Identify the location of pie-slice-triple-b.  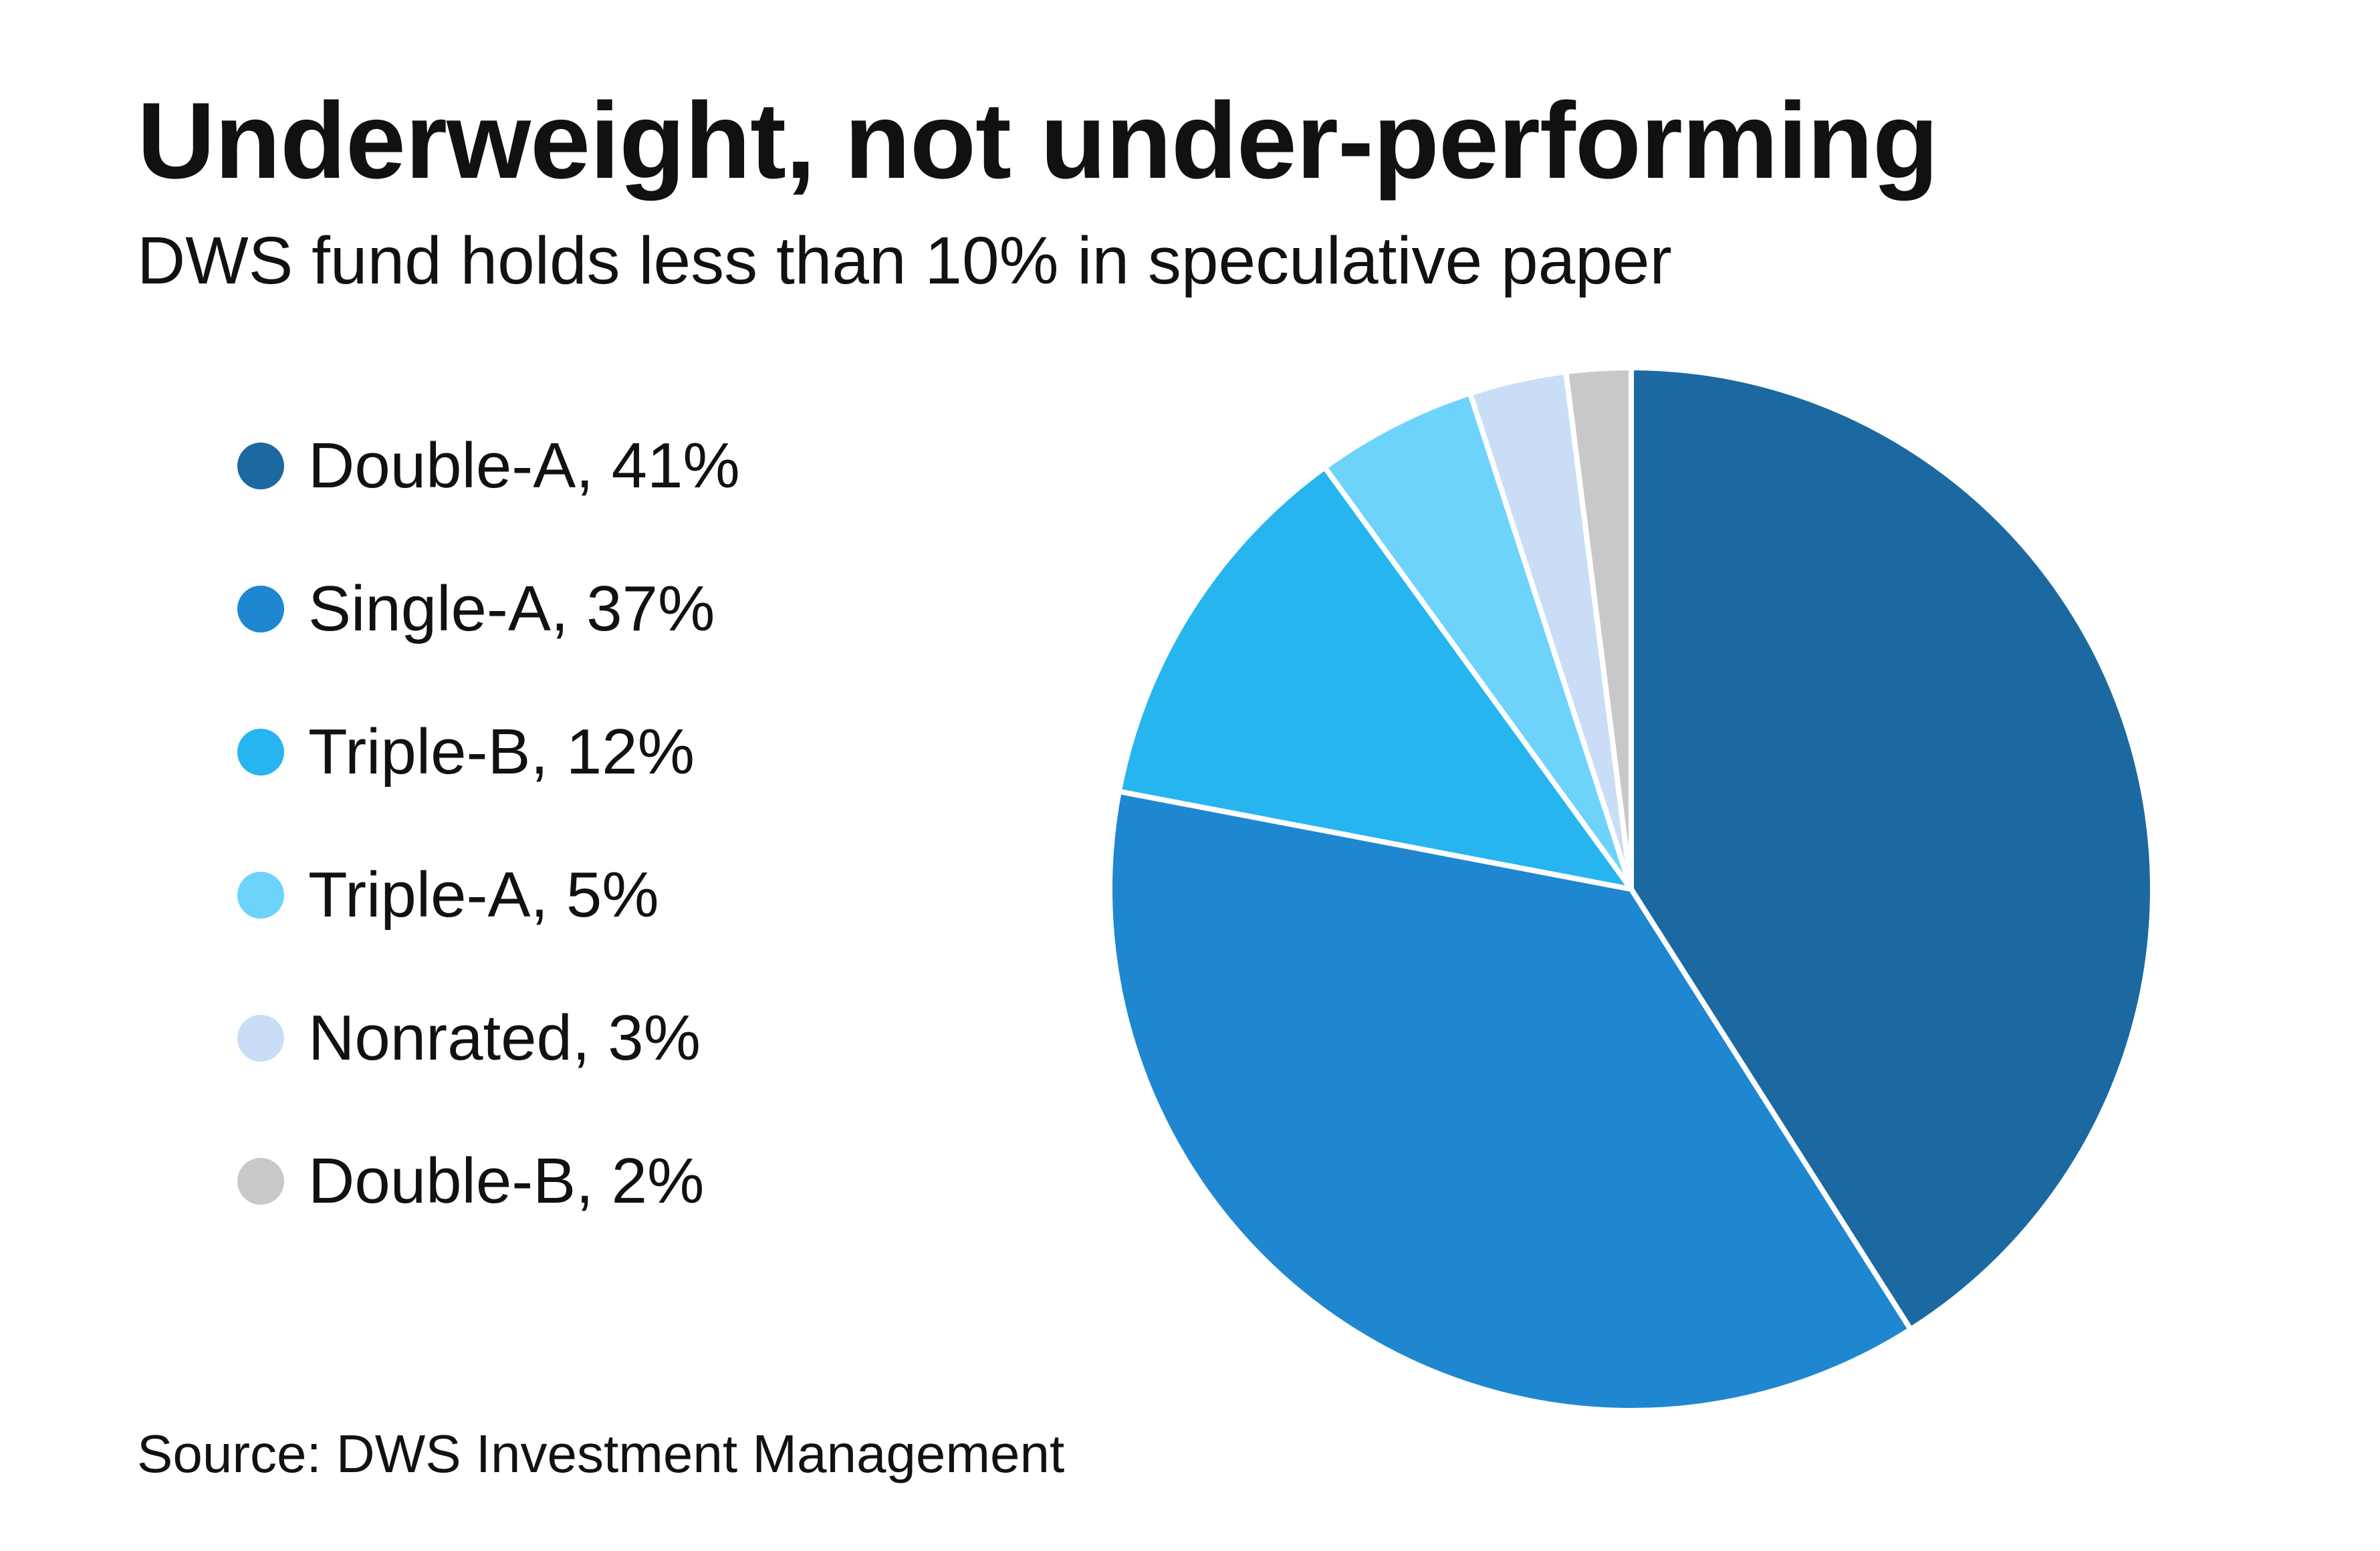
(1375, 678).